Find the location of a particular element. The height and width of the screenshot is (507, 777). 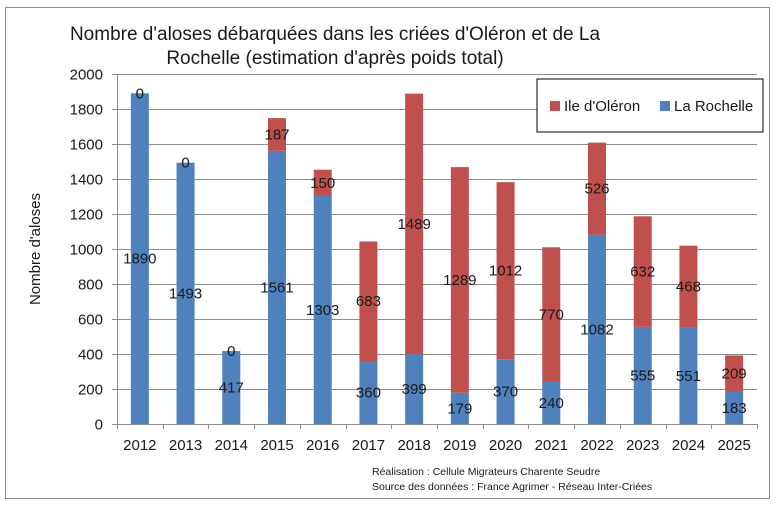

x-tick-label-2019: 2019 is located at coordinates (459, 445).